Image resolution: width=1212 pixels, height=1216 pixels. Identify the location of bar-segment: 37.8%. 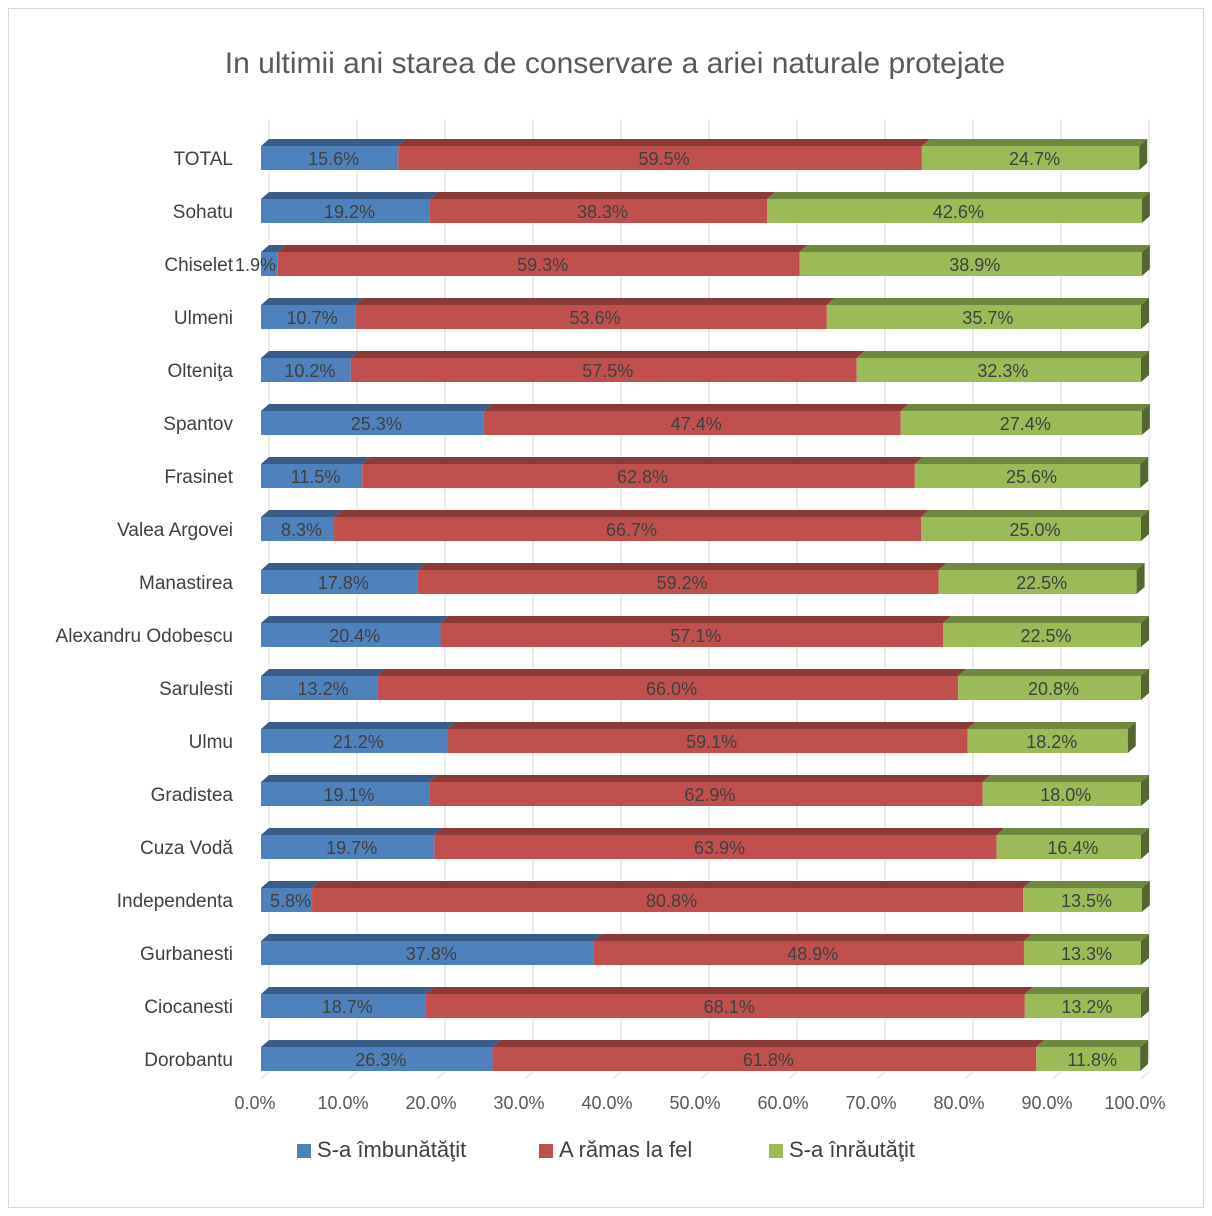
(431, 949).